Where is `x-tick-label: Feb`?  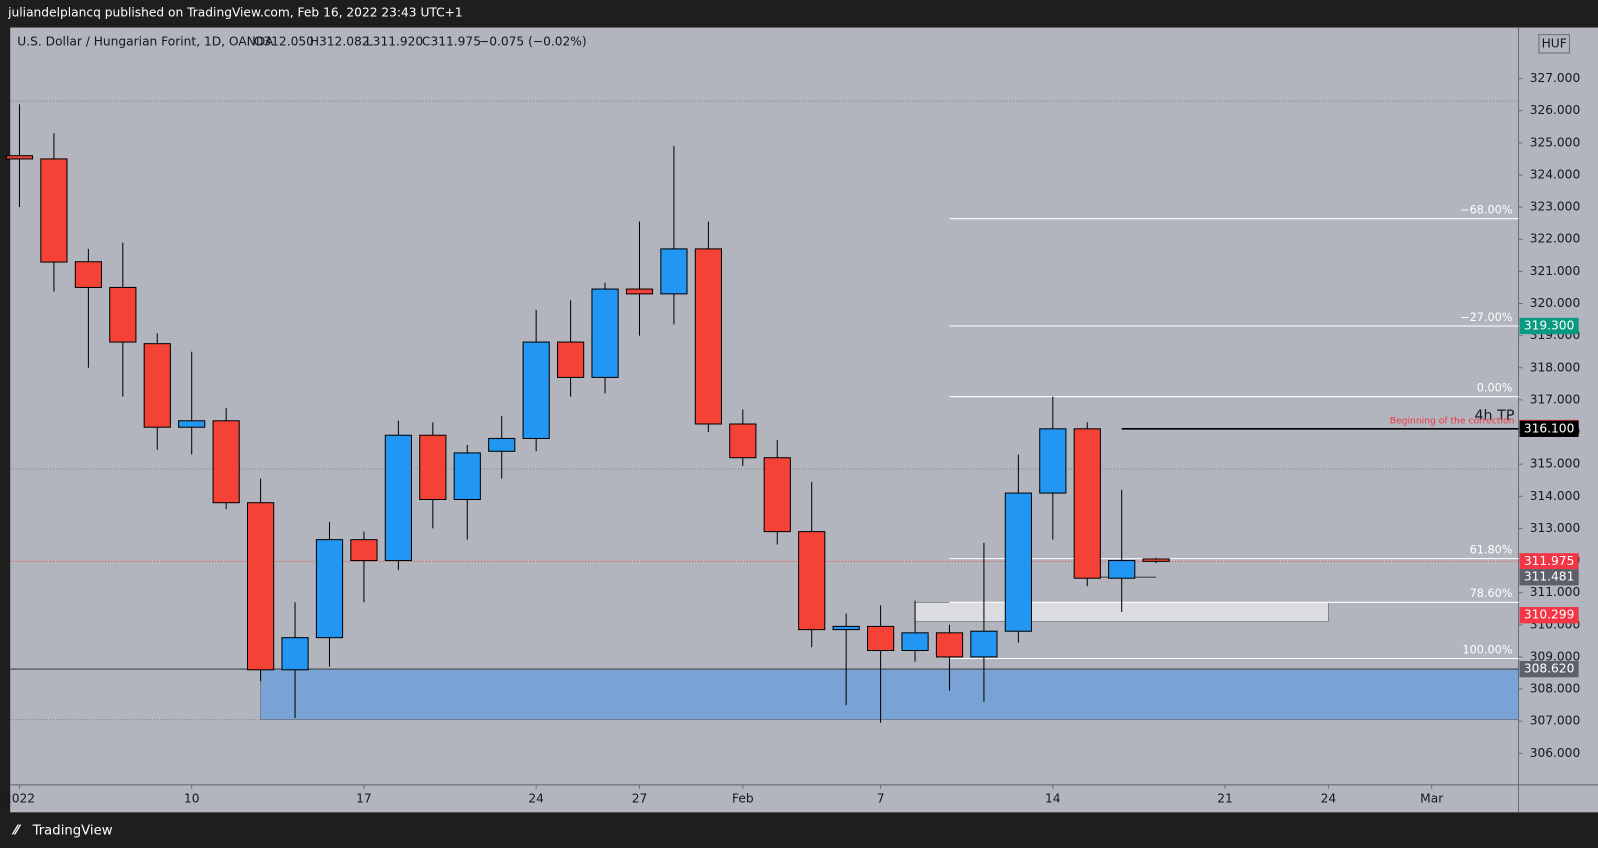
x-tick-label: Feb is located at coordinates (743, 799).